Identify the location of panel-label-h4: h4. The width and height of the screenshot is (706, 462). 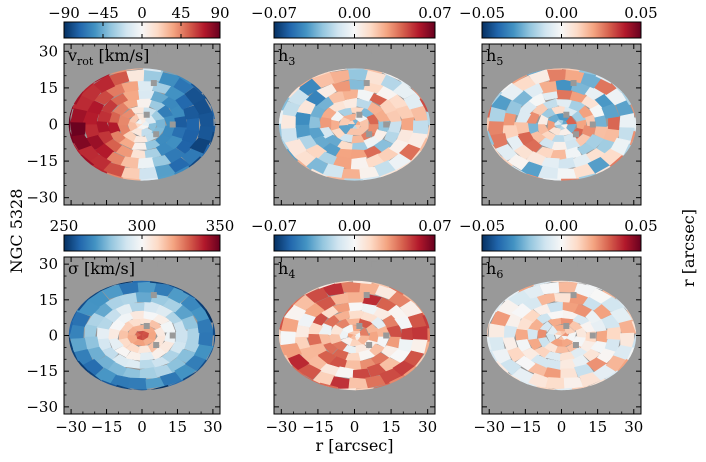
(286, 270).